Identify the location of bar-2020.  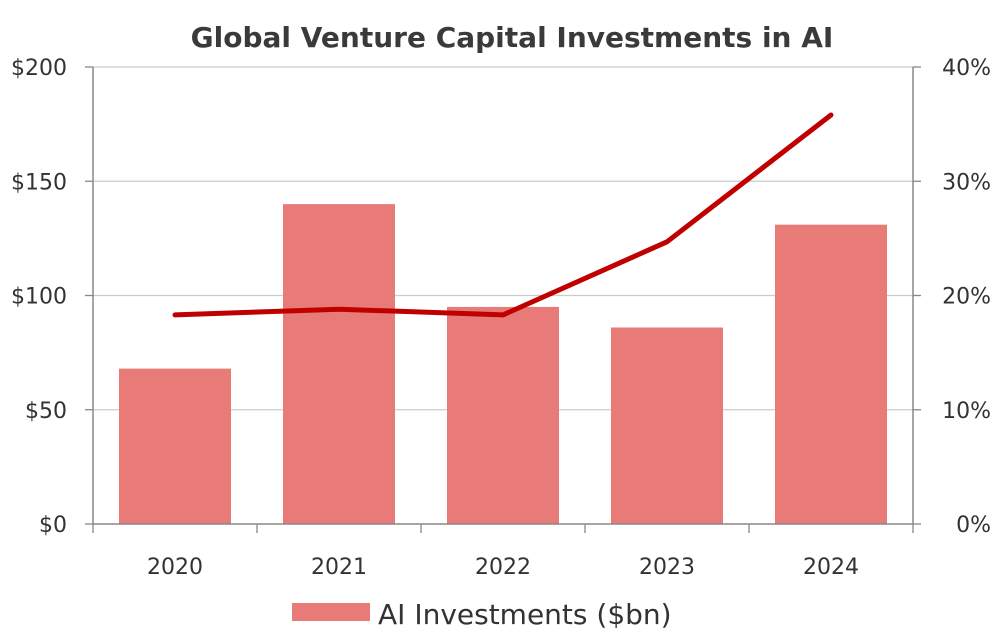
(175, 446).